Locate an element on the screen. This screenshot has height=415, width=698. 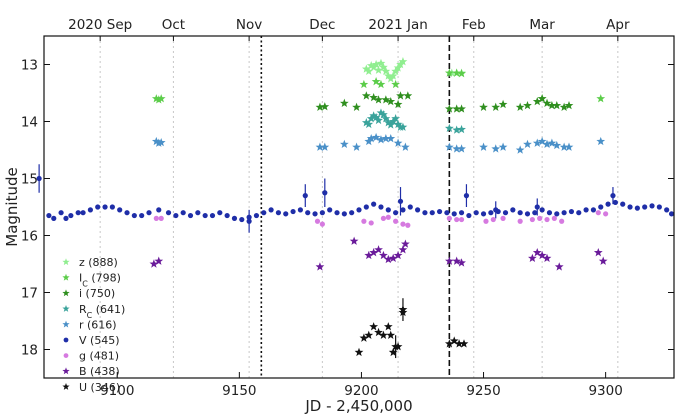
legend-label: RC (641) is located at coordinates (102, 311).